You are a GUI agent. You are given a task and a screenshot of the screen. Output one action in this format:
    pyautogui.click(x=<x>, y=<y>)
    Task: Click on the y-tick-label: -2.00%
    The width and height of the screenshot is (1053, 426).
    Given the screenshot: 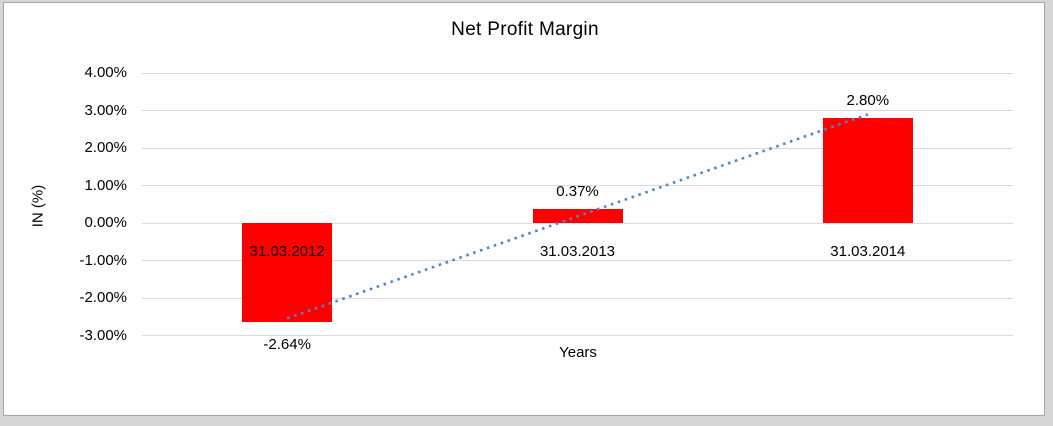 What is the action you would take?
    pyautogui.click(x=103, y=297)
    